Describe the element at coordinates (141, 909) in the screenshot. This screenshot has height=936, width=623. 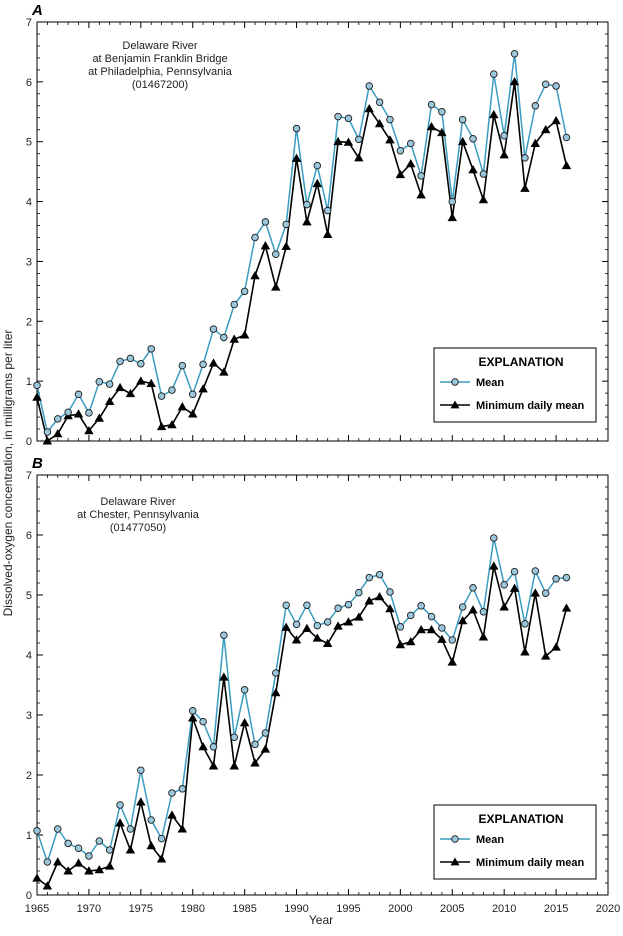
I see `x-tick-label: 1975` at that location.